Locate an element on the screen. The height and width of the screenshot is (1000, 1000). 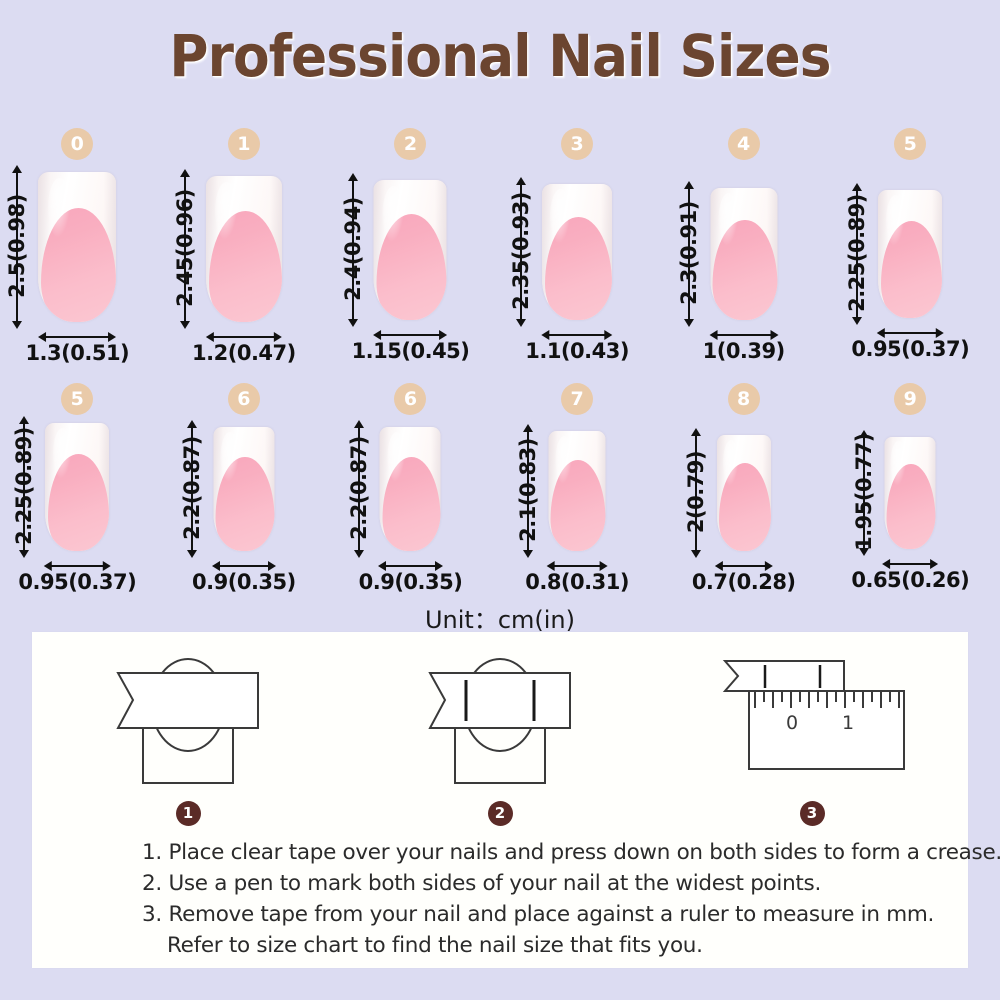
length-dimension: 2.4(0.94) is located at coordinates (353, 250).